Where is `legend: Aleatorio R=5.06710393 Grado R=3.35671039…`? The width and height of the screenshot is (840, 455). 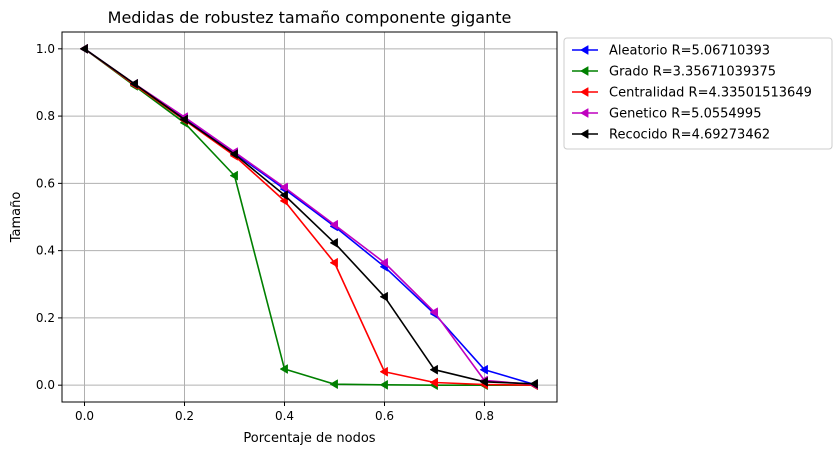 legend: Aleatorio R=5.06710393 Grado R=3.35671039… is located at coordinates (698, 93).